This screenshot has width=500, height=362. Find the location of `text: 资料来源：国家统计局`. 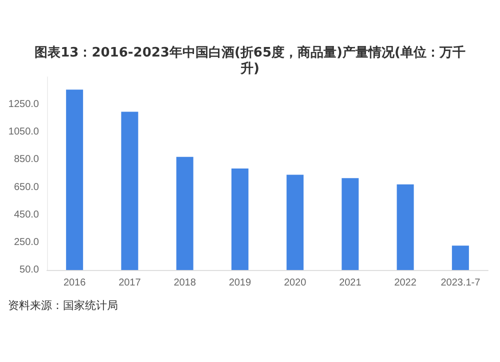

text: 资料来源：国家统计局 is located at coordinates (63, 305).